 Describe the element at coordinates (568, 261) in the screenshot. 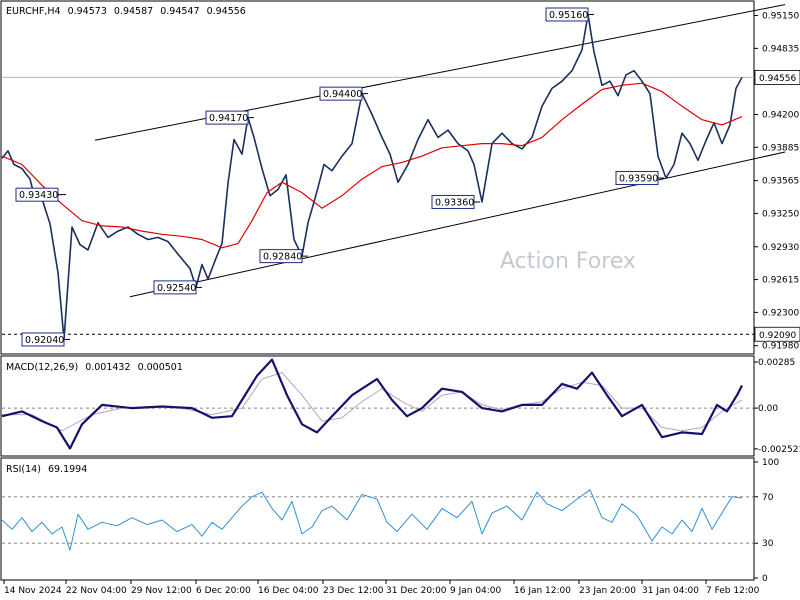

I see `watermark: Action Forex` at that location.